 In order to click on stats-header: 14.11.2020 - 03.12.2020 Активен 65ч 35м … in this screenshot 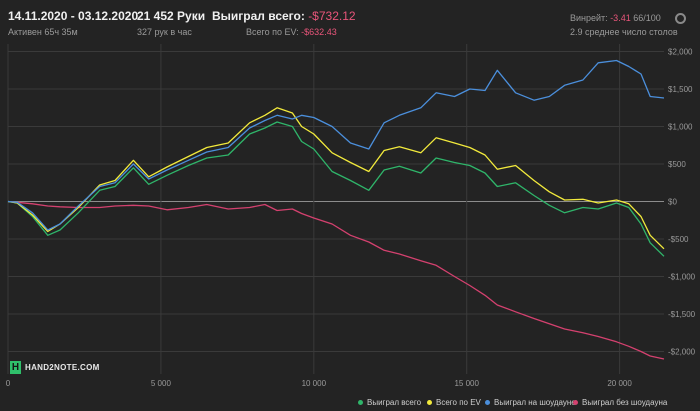, I will do `click(350, 22)`.